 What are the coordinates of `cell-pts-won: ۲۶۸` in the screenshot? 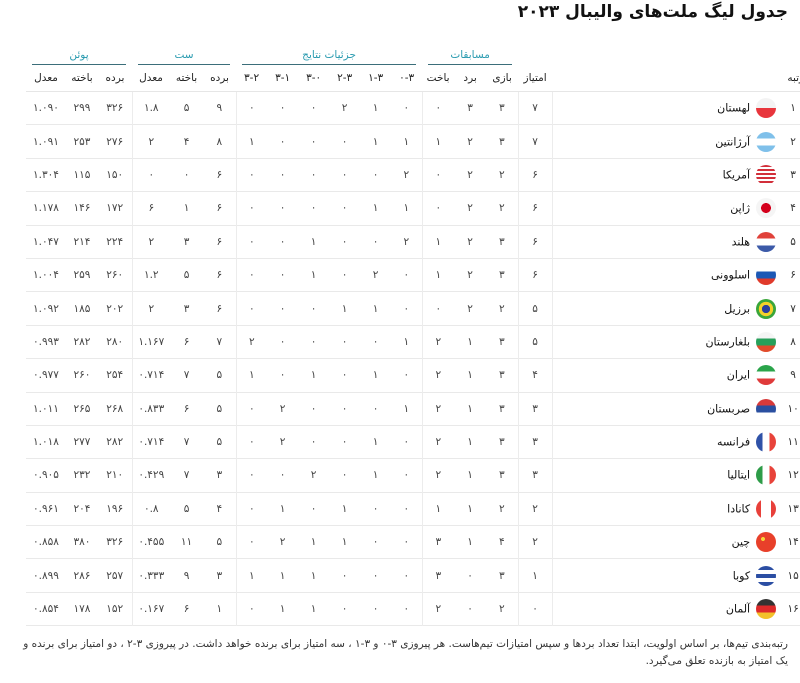 It's located at (115, 408).